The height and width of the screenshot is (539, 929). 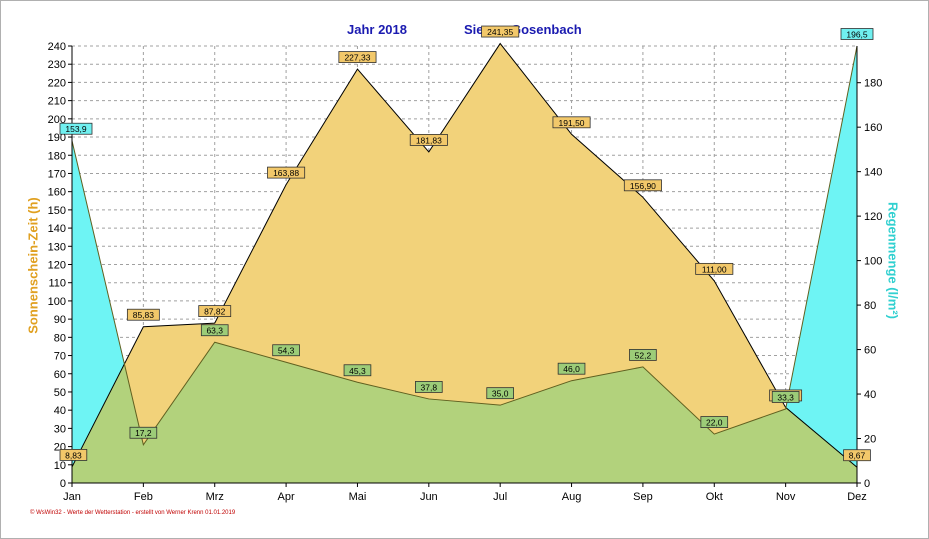 I want to click on data-label-regenmenge-nov-box, so click(x=785, y=397).